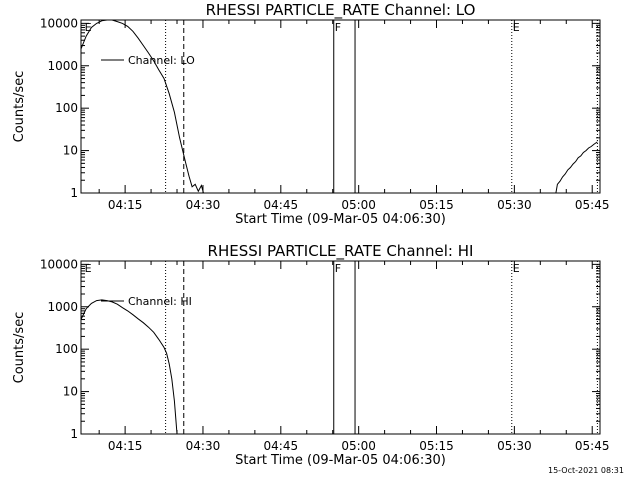 The image size is (640, 480). Describe the element at coordinates (161, 60) in the screenshot. I see `legend-label: Channel: LO` at that location.